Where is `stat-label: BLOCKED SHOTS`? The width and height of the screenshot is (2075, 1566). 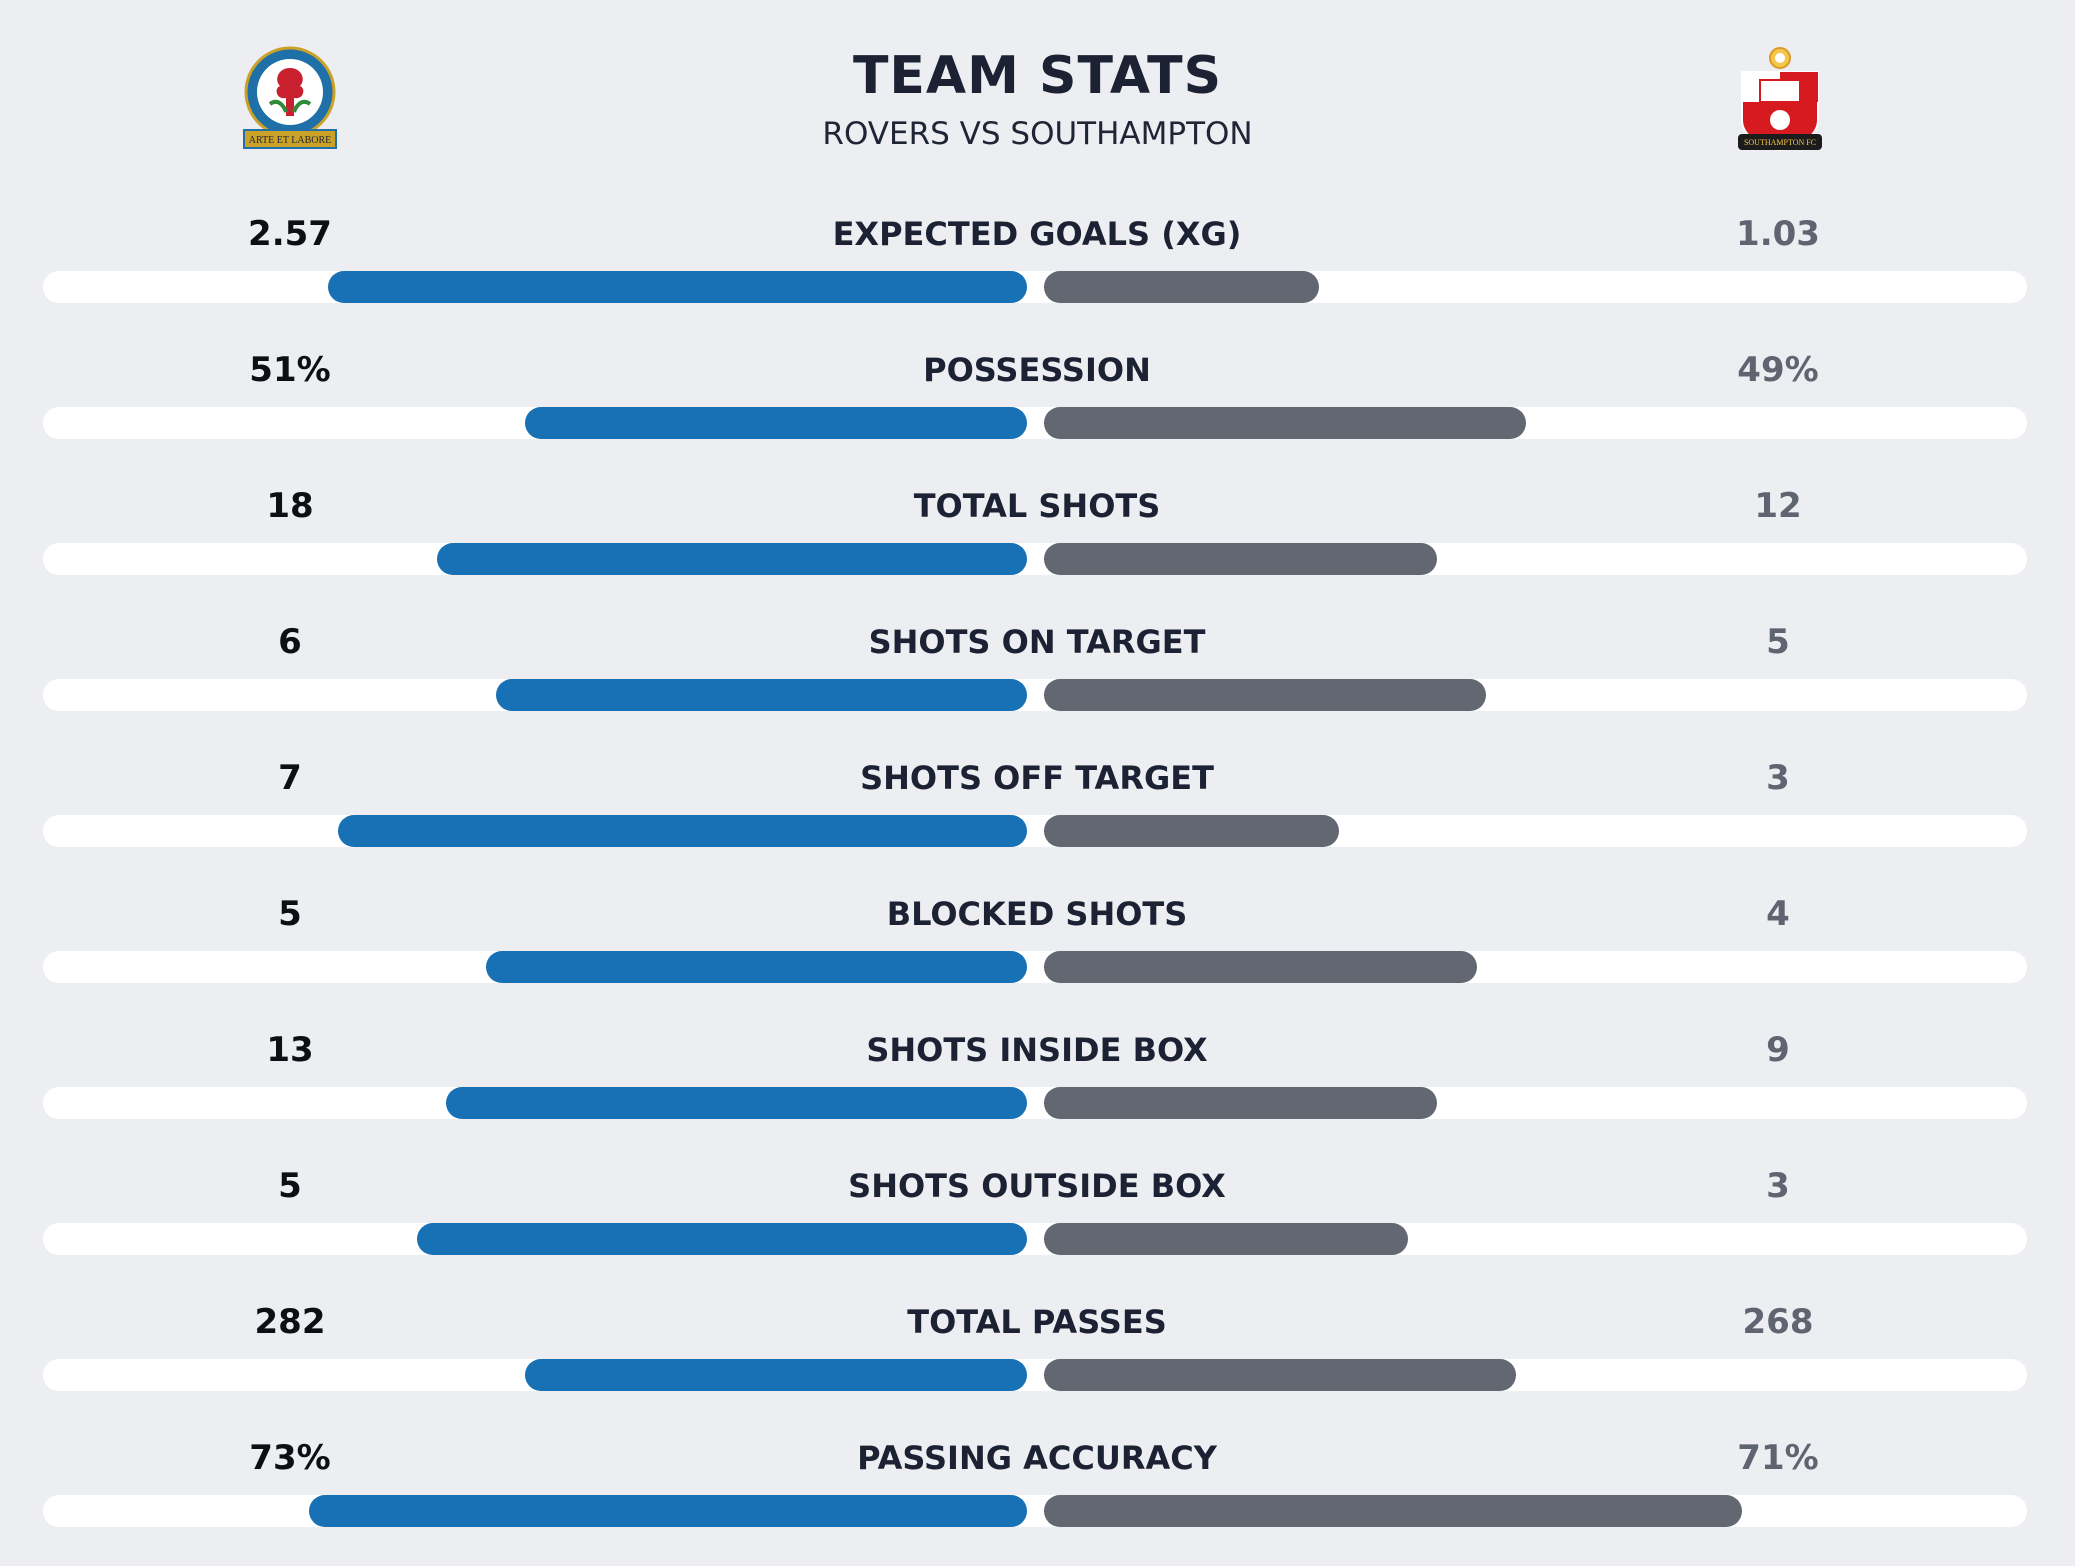 stat-label: BLOCKED SHOTS is located at coordinates (1037, 914).